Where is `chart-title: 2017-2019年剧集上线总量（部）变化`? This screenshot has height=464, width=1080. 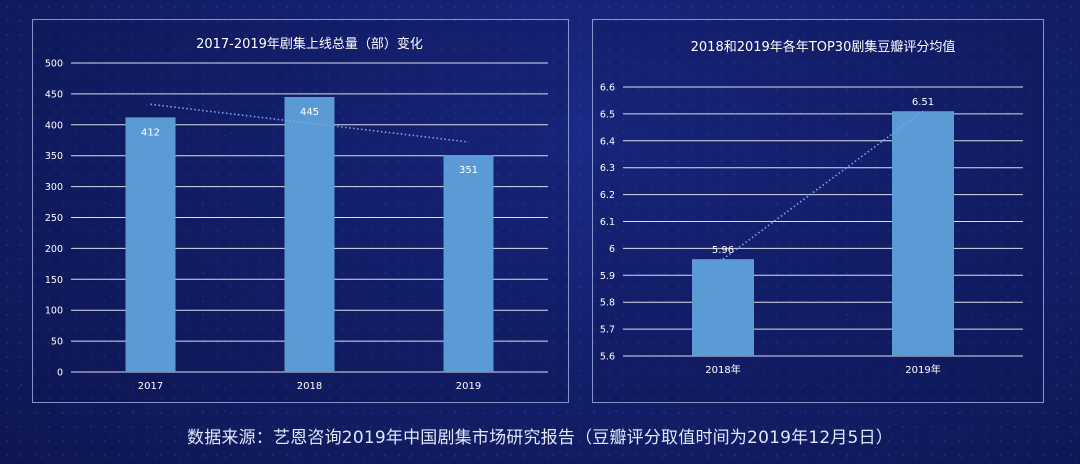 chart-title: 2017-2019年剧集上线总量（部）变化 is located at coordinates (309, 44).